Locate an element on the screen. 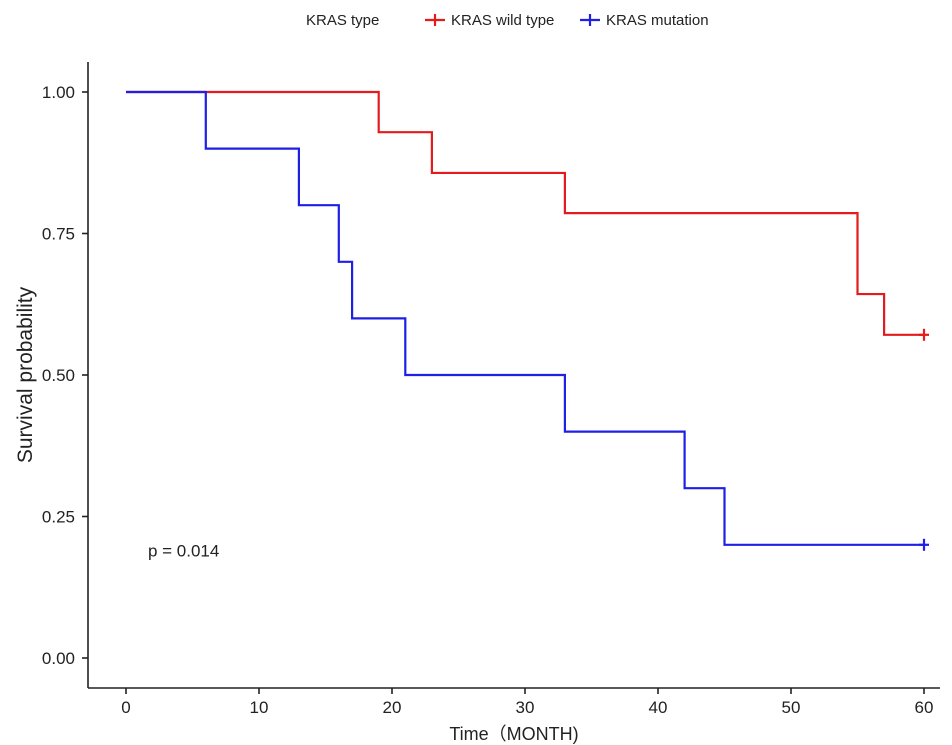  legend-title: KRAS type is located at coordinates (342, 20).